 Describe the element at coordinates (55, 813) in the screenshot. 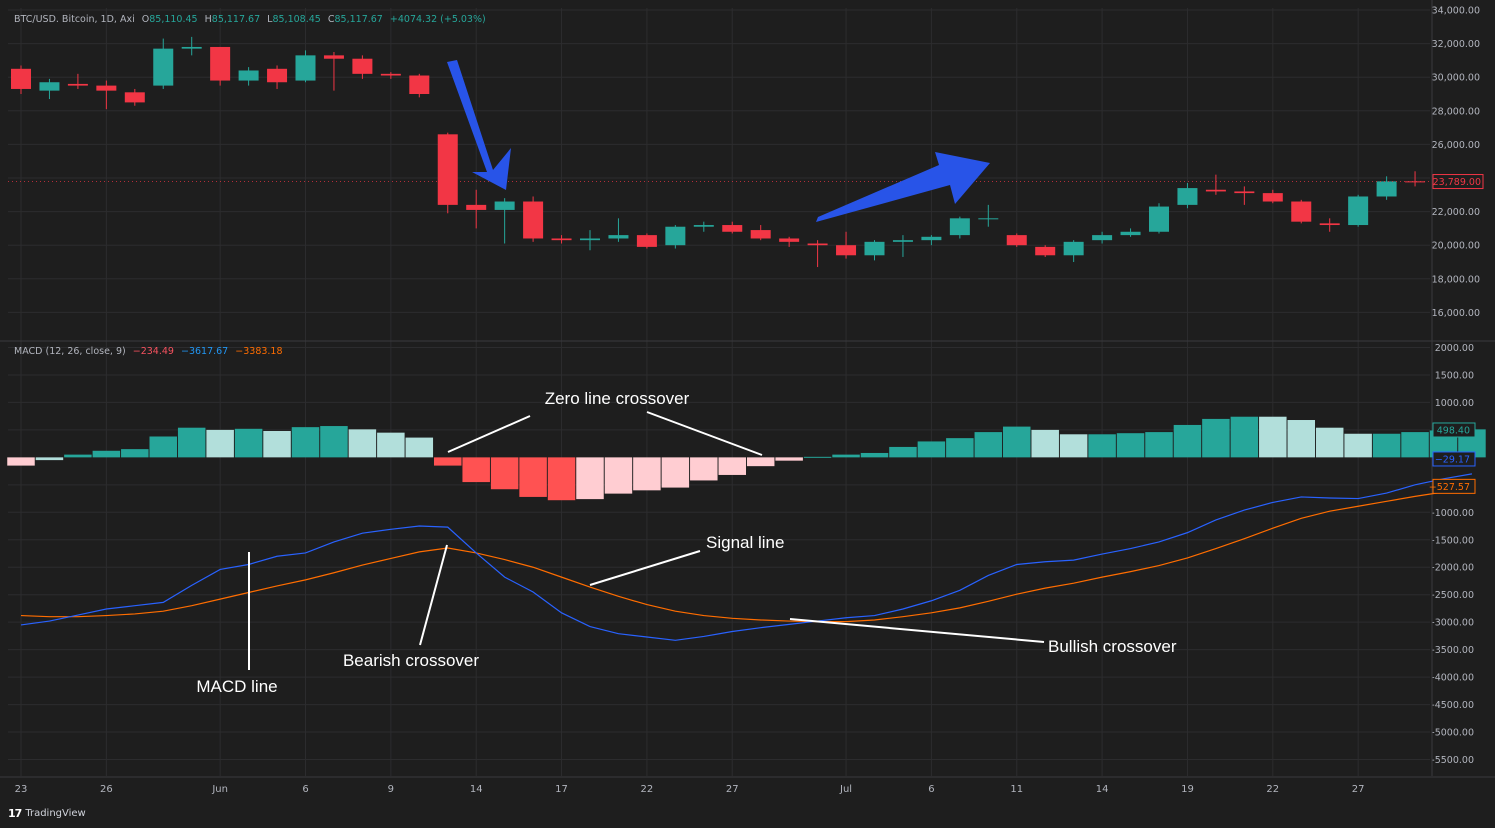

I see `brand-name: TradingView` at that location.